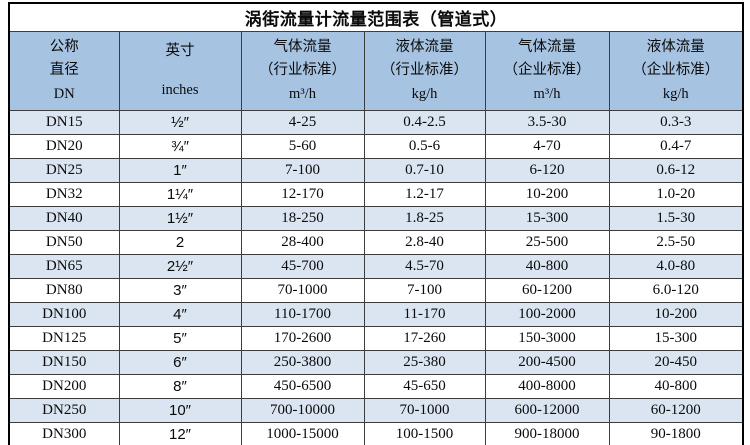 This screenshot has height=445, width=750. What do you see at coordinates (64, 170) in the screenshot?
I see `cell-dn: DN25` at bounding box center [64, 170].